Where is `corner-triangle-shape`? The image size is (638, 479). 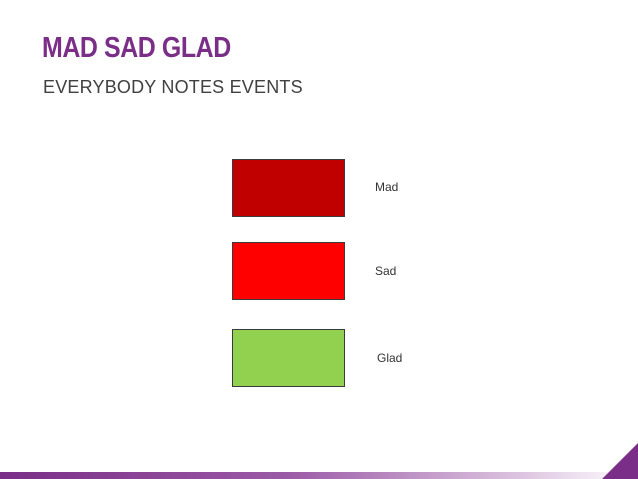 corner-triangle-shape is located at coordinates (620, 461).